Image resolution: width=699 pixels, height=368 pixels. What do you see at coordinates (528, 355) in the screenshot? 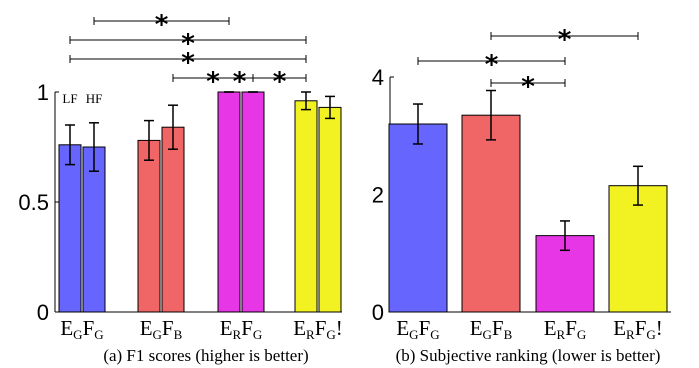
I see `panel-b-caption: (b) Subjective ranking (lower is better)` at bounding box center [528, 355].